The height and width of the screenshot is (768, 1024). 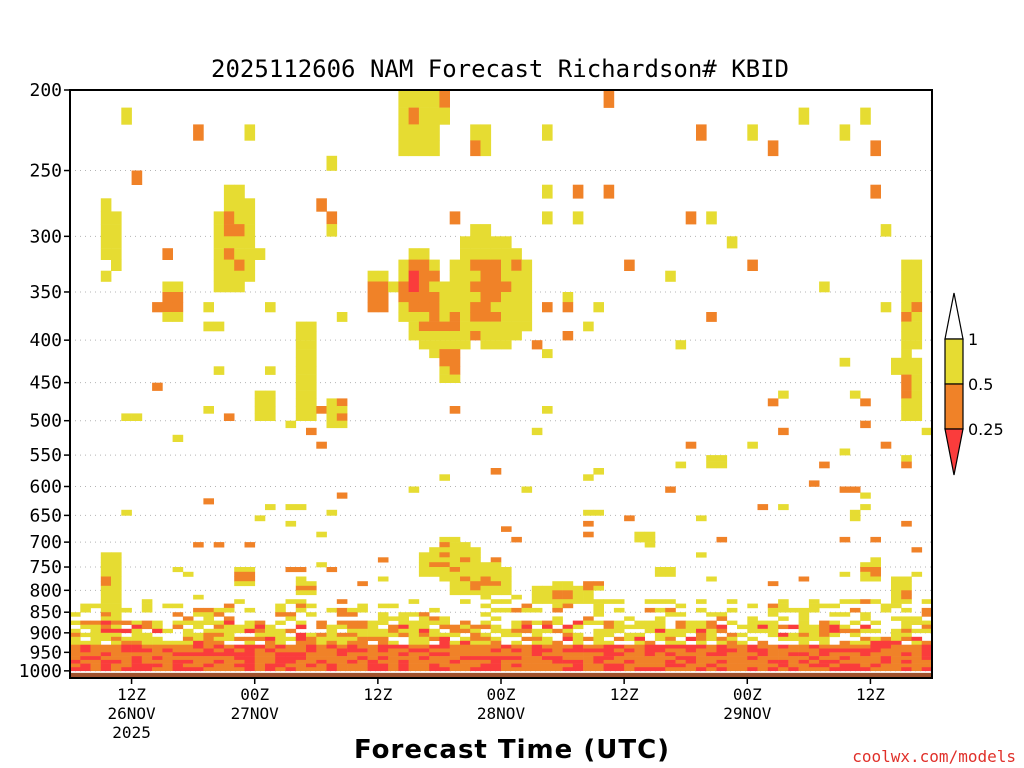 What do you see at coordinates (934, 756) in the screenshot?
I see `credit-link: coolwx.com/models` at bounding box center [934, 756].